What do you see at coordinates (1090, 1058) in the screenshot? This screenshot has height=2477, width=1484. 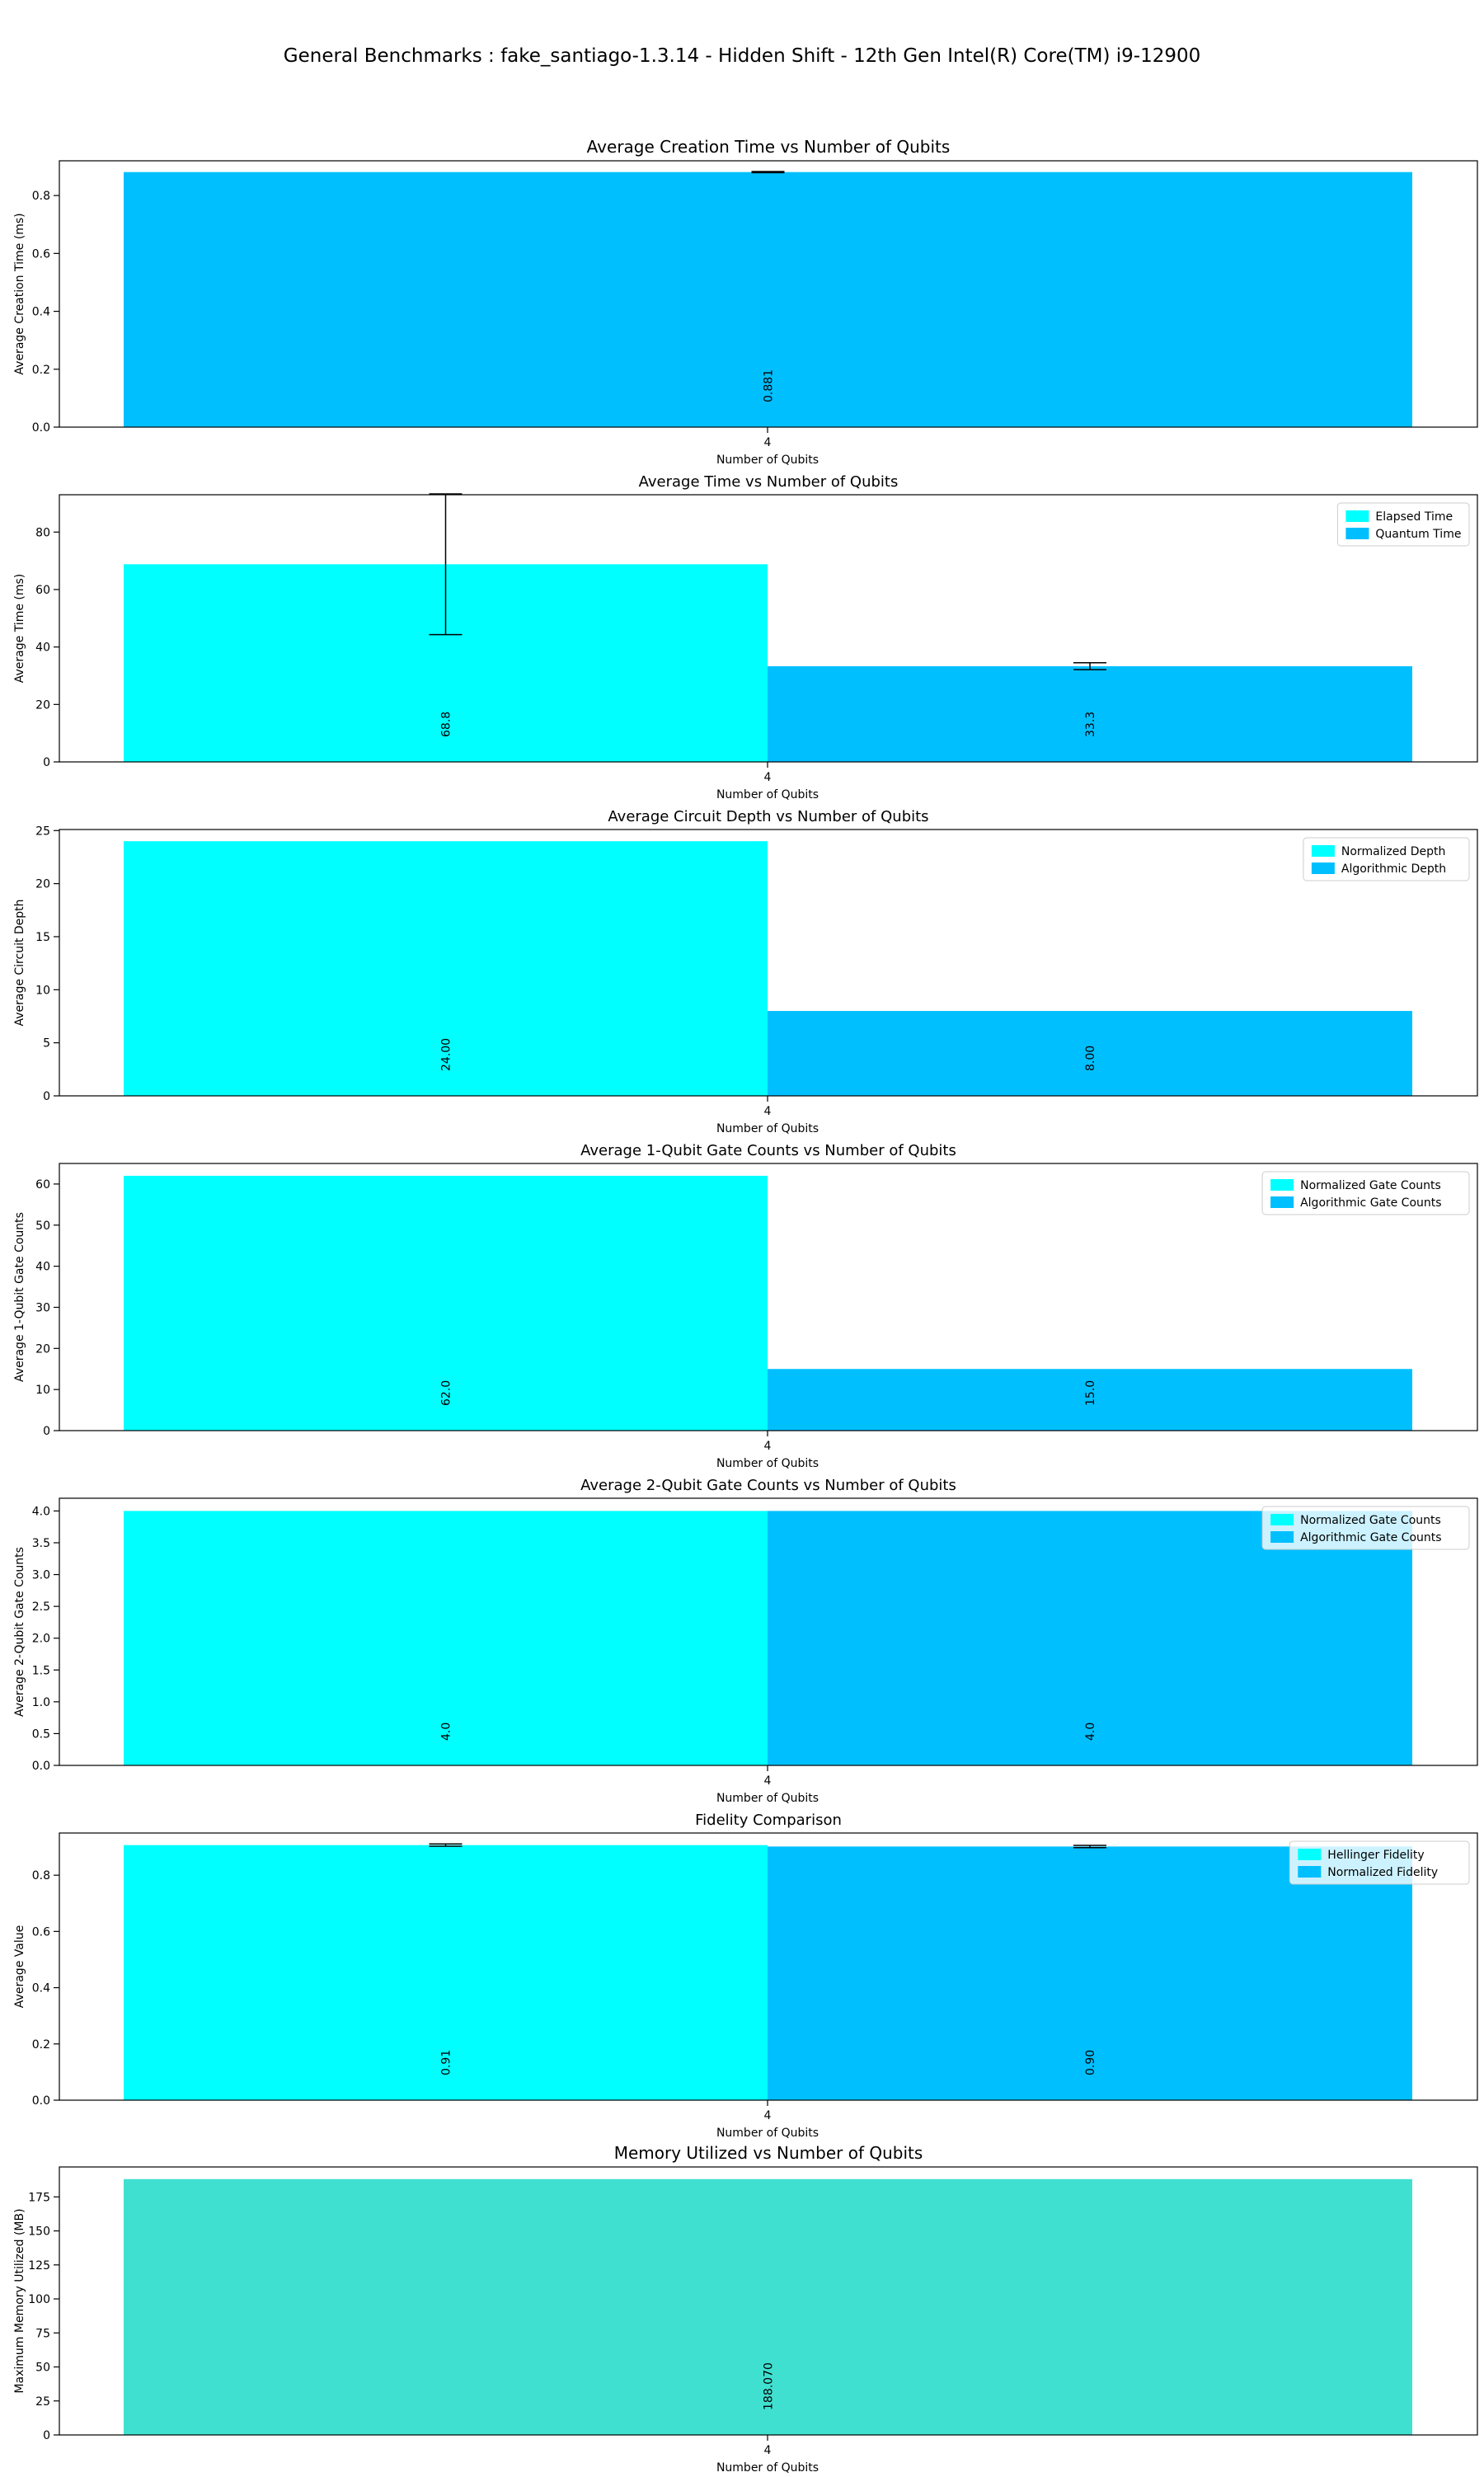 I see `bar-value-label: 8.00` at bounding box center [1090, 1058].